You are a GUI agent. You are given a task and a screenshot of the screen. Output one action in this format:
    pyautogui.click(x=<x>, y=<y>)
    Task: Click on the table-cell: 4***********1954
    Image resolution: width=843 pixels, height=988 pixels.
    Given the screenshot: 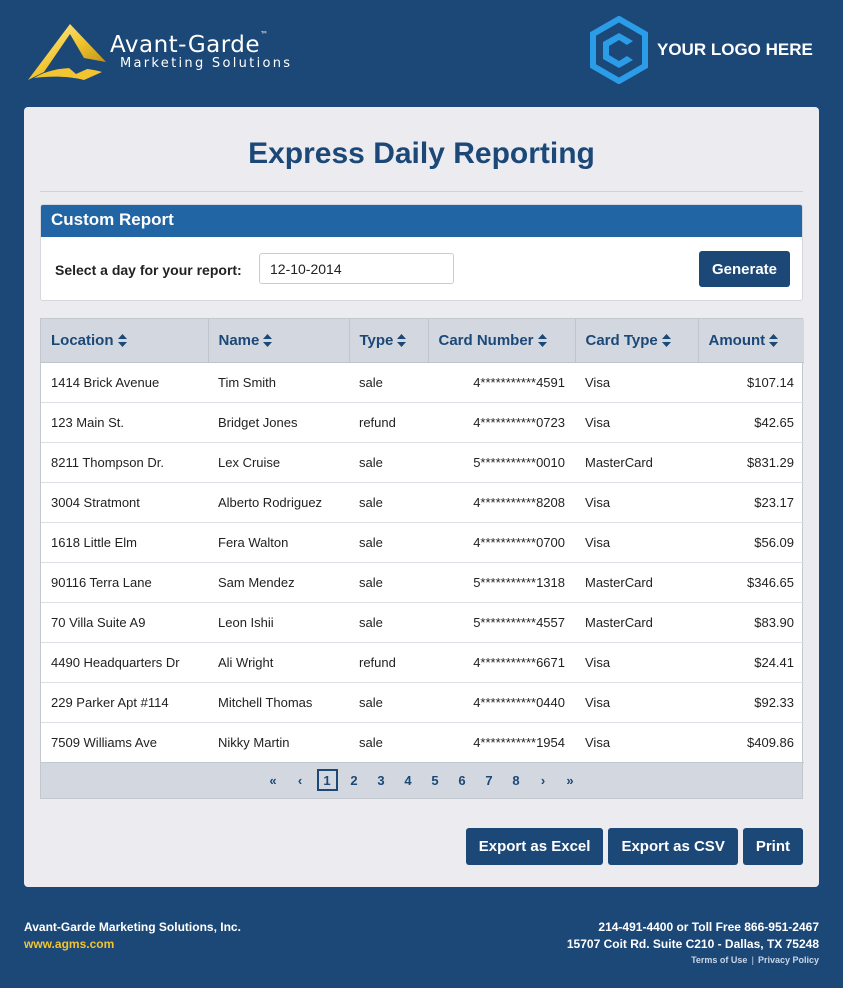 What is the action you would take?
    pyautogui.click(x=501, y=742)
    